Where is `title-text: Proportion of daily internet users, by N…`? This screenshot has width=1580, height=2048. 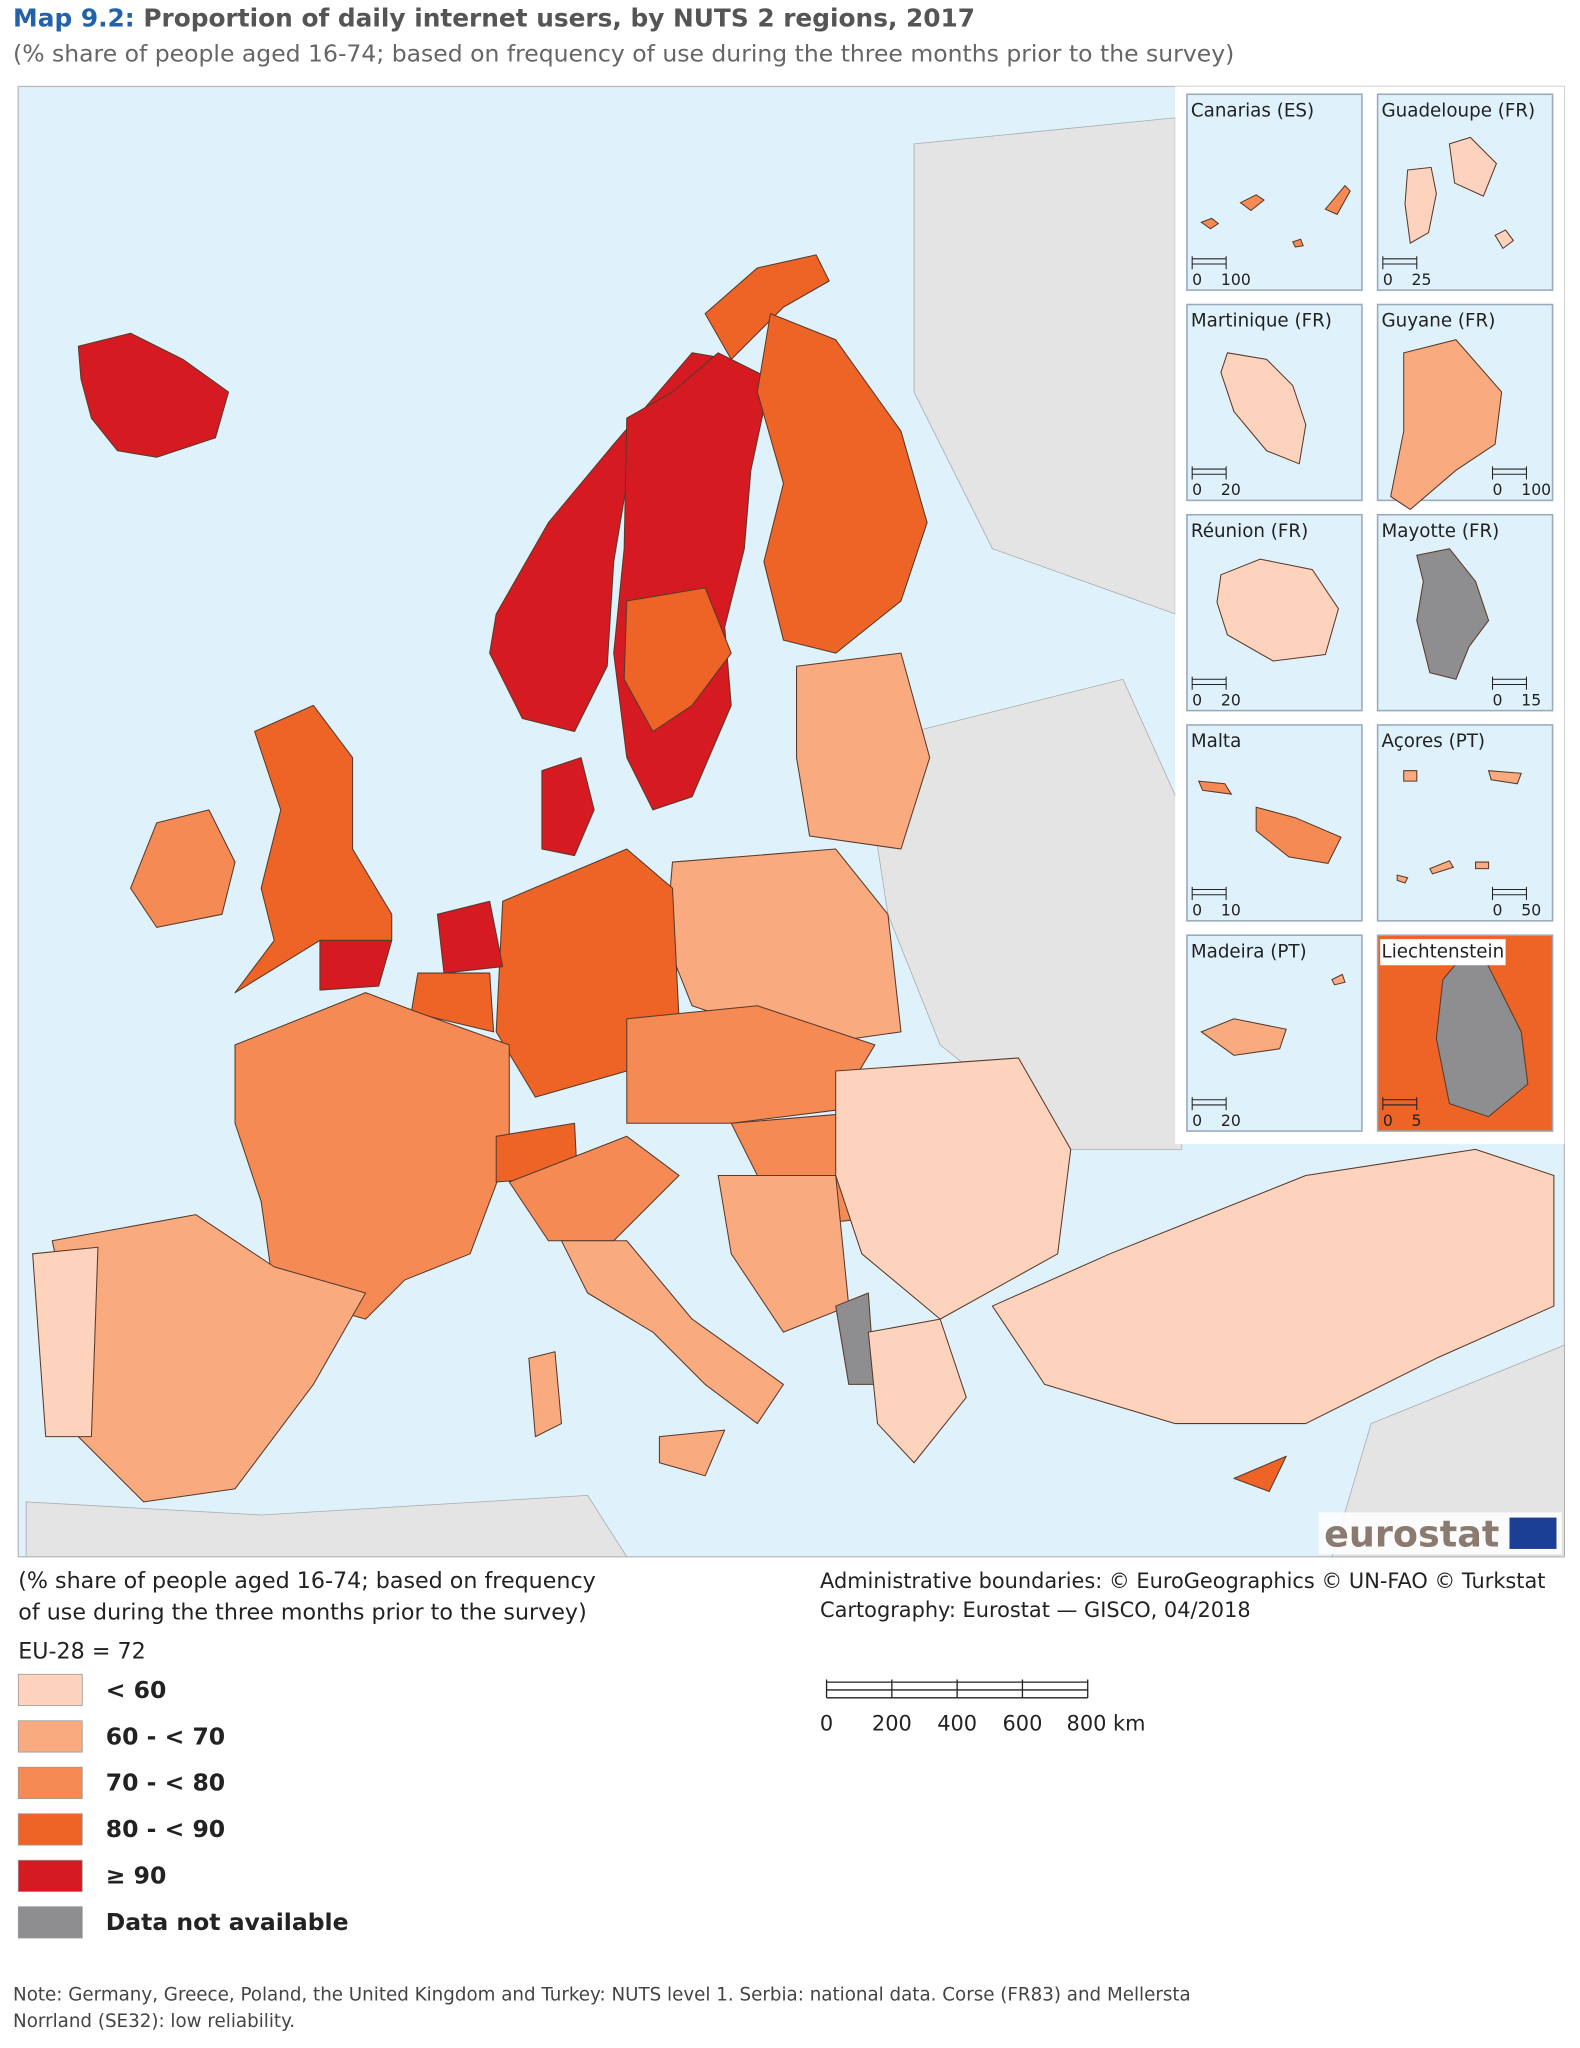
title-text: Proportion of daily internet users, by N… is located at coordinates (559, 17).